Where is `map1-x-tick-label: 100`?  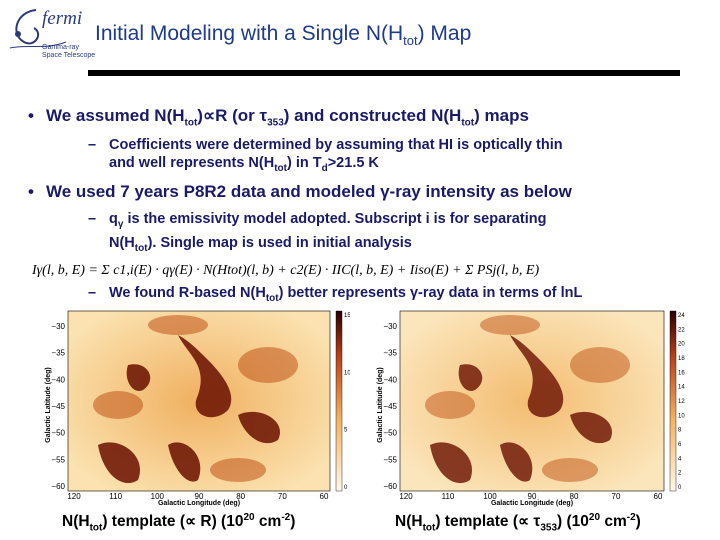 map1-x-tick-label: 100 is located at coordinates (158, 496).